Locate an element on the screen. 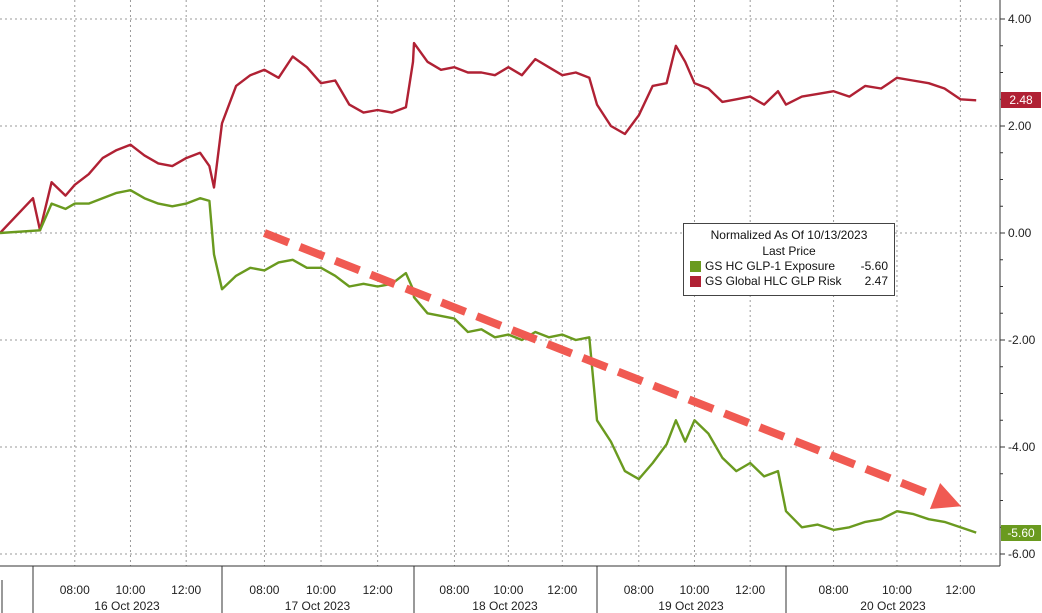  legend-swatch-risk is located at coordinates (695, 281).